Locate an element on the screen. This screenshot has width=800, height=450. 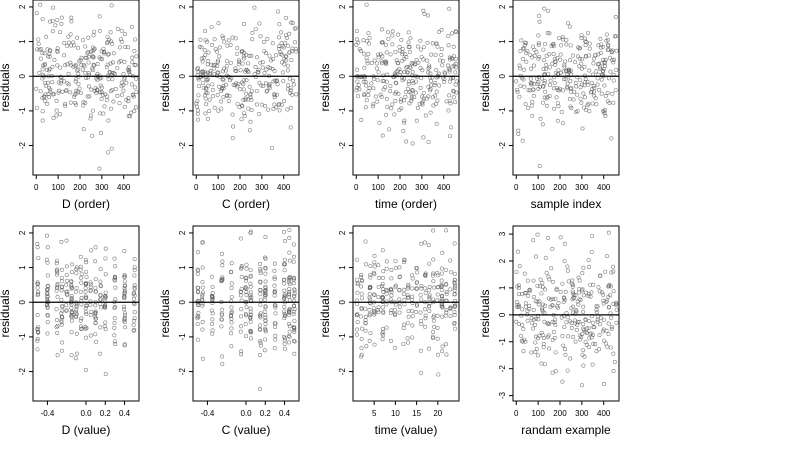
y-tick-label: 0 is located at coordinates (342, 75).